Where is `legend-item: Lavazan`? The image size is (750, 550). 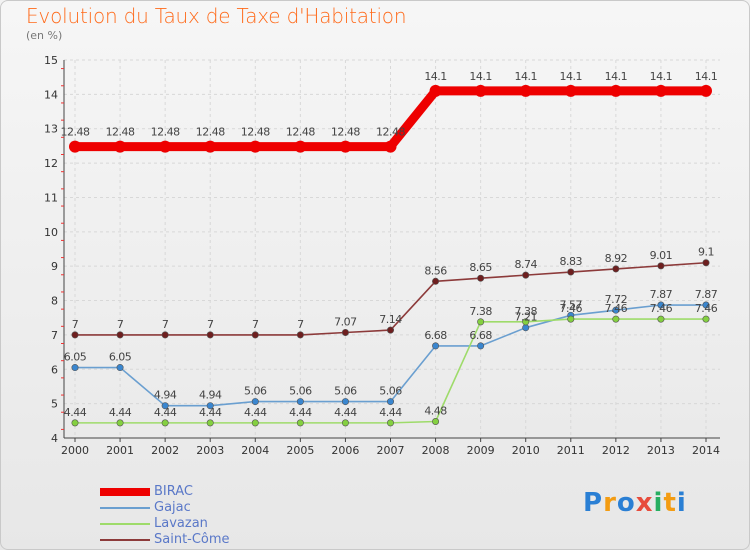 legend-item: Lavazan is located at coordinates (210, 525).